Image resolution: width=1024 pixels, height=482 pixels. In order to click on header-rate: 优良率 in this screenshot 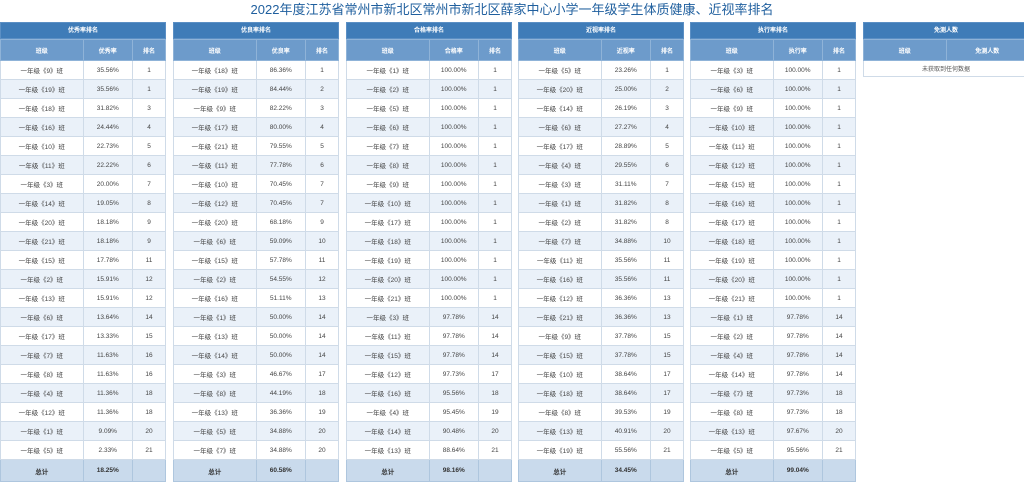, I will do `click(281, 50)`.